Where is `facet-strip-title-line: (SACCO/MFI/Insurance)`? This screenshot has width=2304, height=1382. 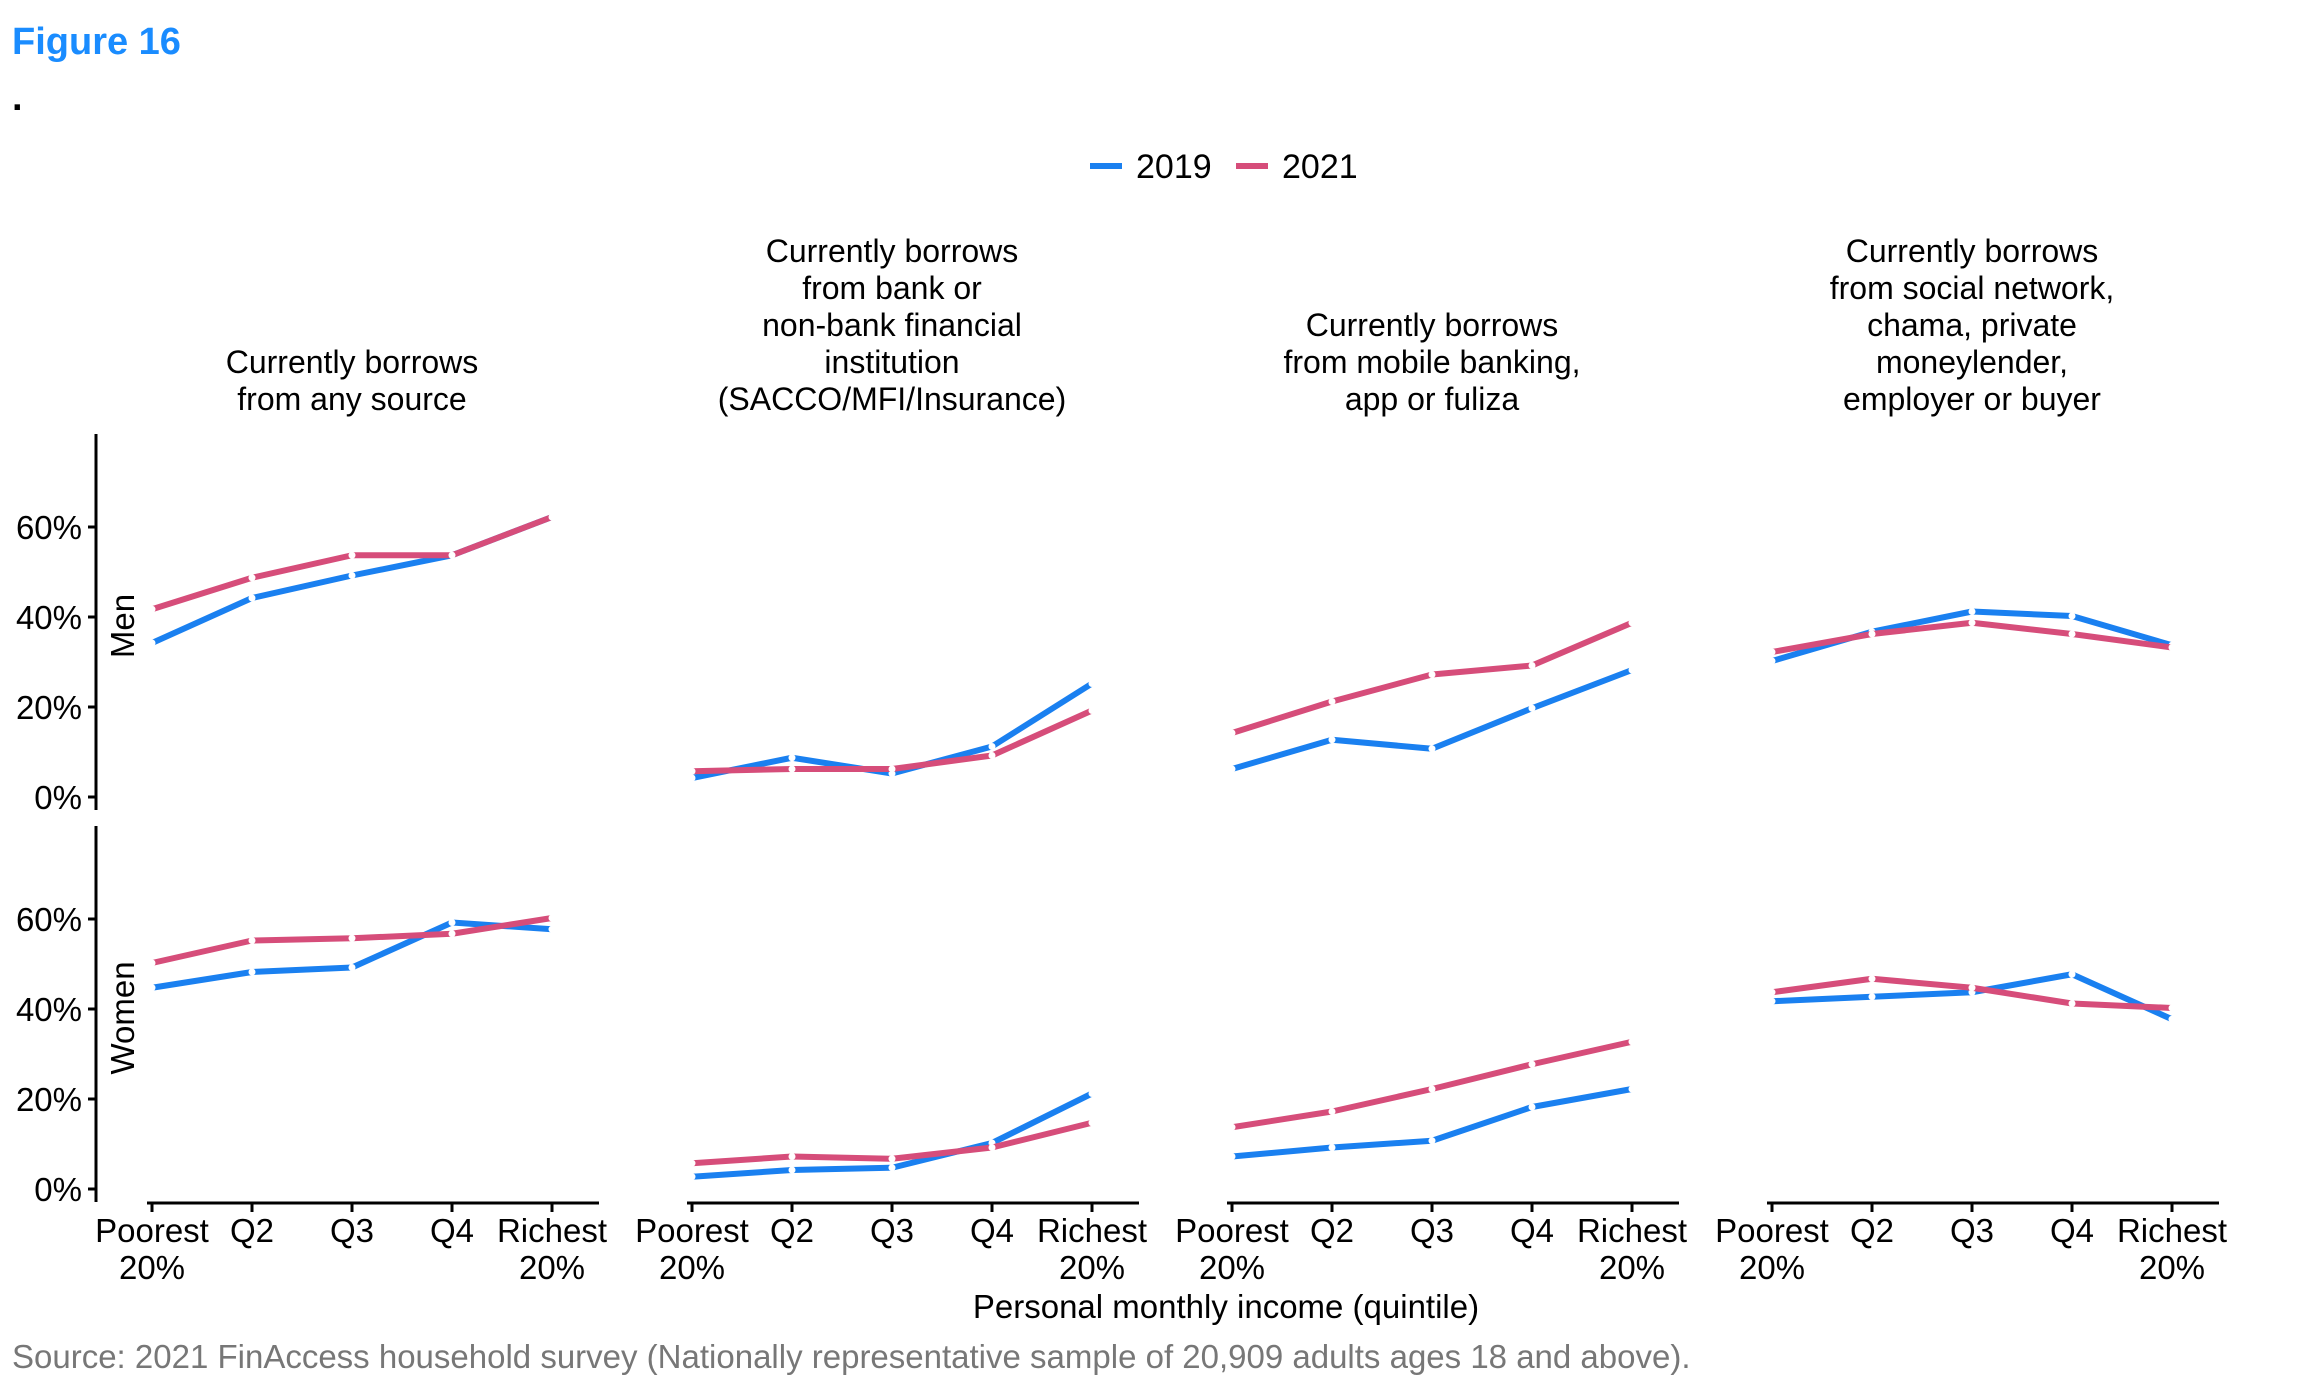
facet-strip-title-line: (SACCO/MFI/Insurance) is located at coordinates (892, 399).